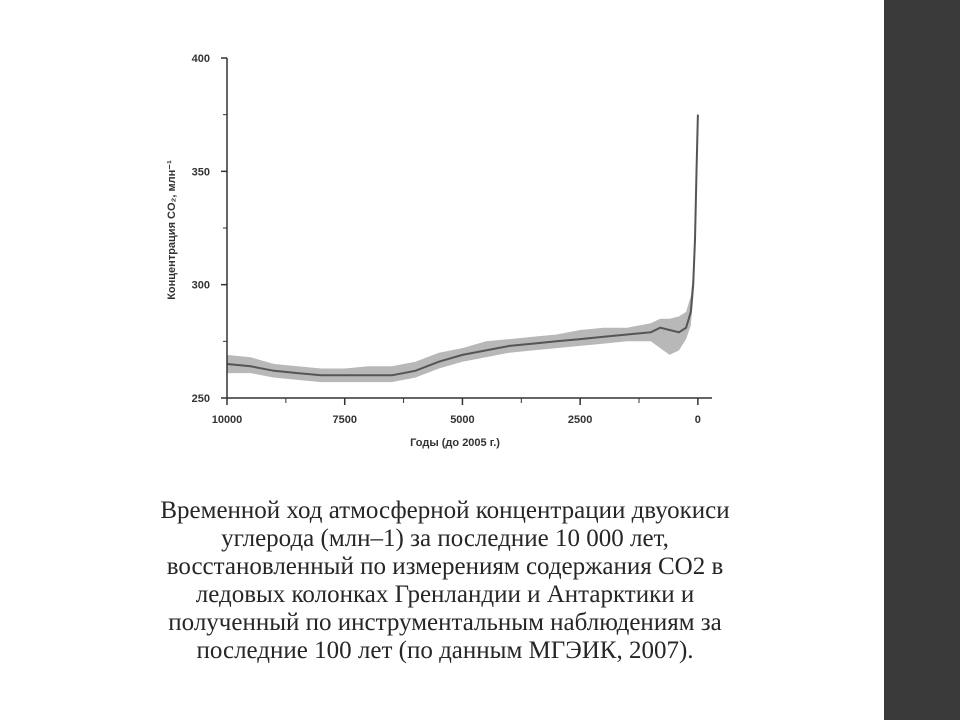 This screenshot has width=960, height=720. Describe the element at coordinates (698, 420) in the screenshot. I see `x-tick-label: 0` at that location.